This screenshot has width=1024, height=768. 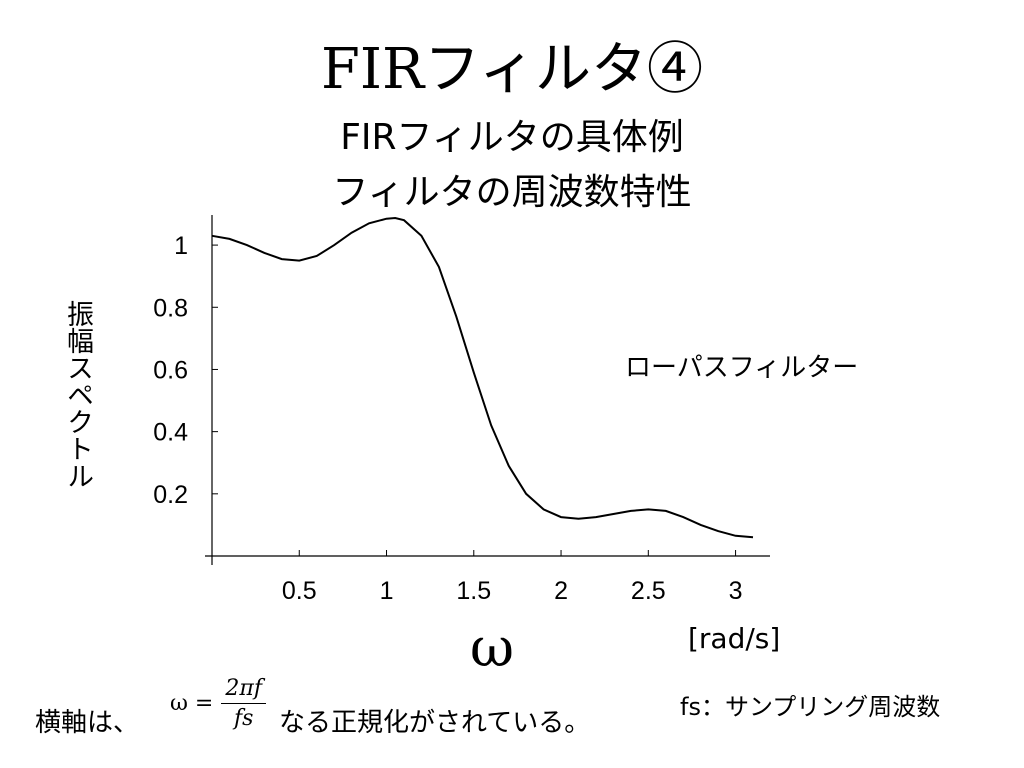 I want to click on x-ticks: 0.5 1 1.5 2 2.5 3, so click(x=512, y=577).